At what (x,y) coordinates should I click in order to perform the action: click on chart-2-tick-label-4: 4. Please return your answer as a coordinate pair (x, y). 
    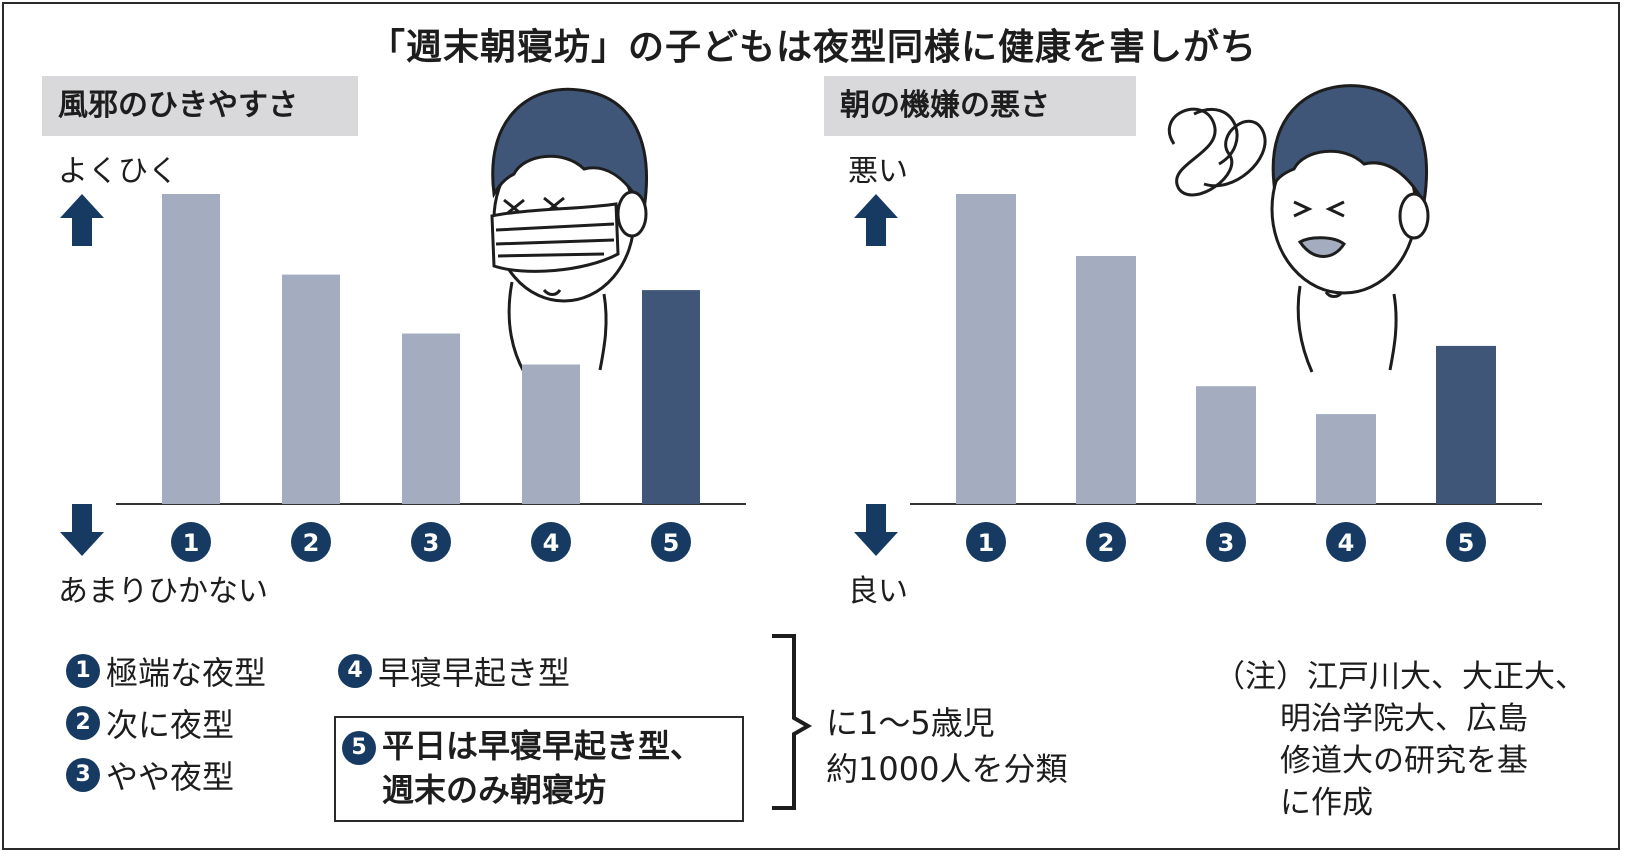
    Looking at the image, I should click on (1346, 543).